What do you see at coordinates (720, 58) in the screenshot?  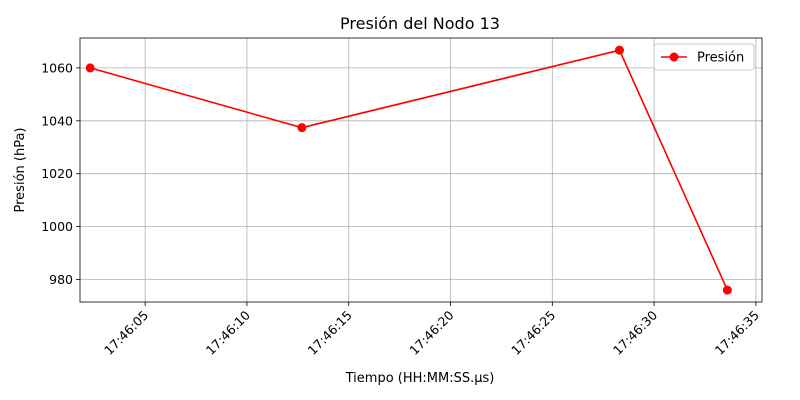 I see `legend-label: Presión` at bounding box center [720, 58].